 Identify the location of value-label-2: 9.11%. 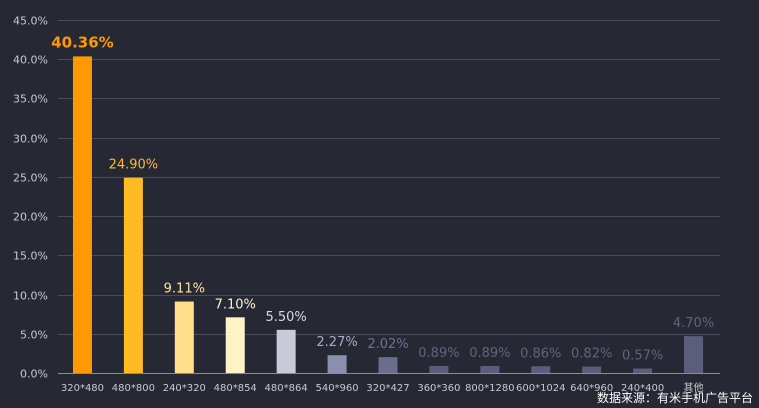
(184, 289).